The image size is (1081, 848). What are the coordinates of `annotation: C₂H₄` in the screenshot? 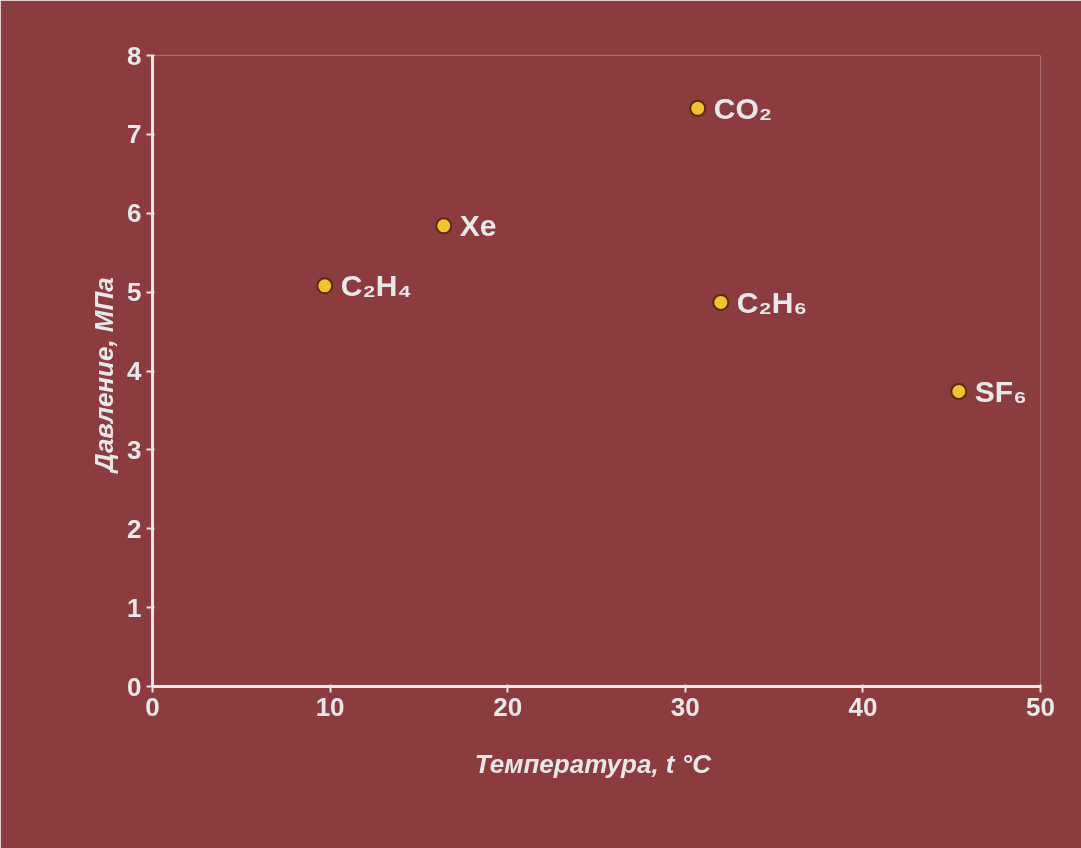 It's located at (376, 286).